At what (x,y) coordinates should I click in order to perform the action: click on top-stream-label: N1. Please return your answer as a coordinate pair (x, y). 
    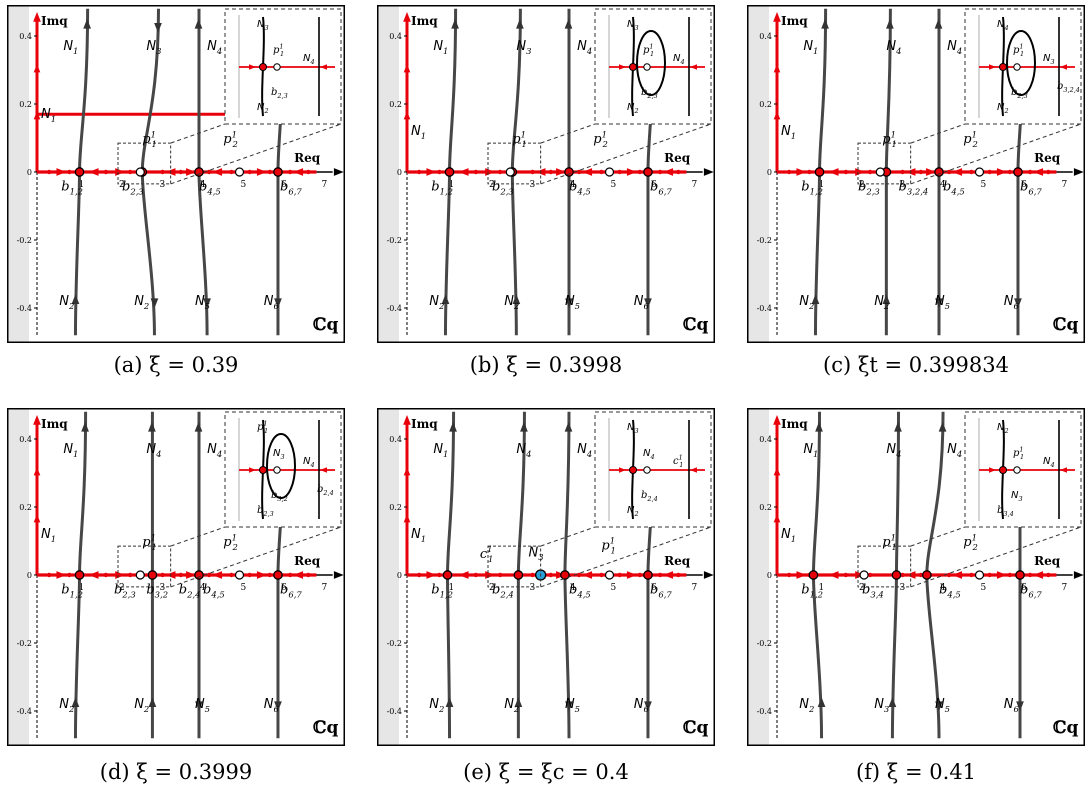
    Looking at the image, I should click on (810, 47).